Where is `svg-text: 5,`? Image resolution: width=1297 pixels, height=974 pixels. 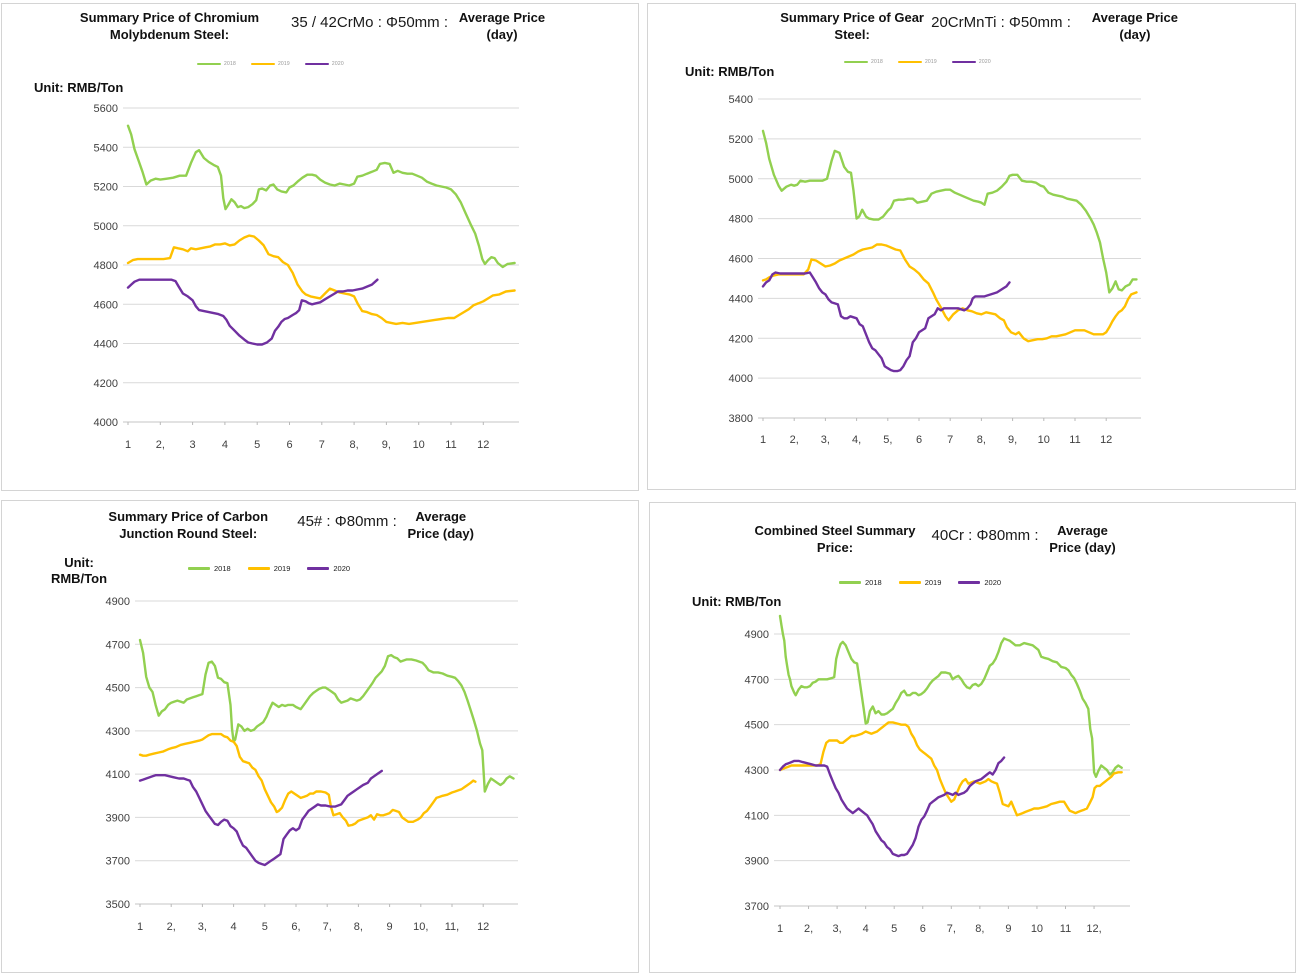
svg-text: 5, is located at coordinates (887, 440).